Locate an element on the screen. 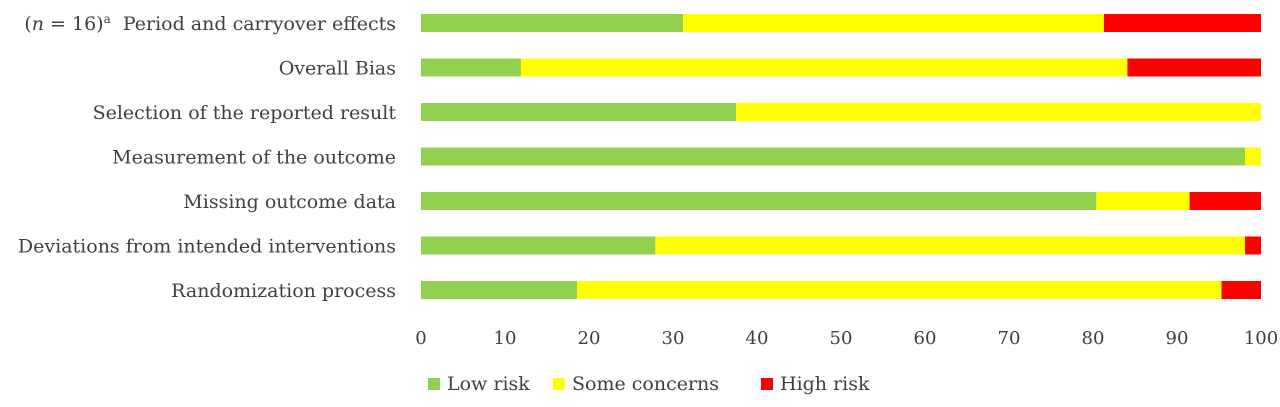  x-tick-label-40: 40 is located at coordinates (757, 338).